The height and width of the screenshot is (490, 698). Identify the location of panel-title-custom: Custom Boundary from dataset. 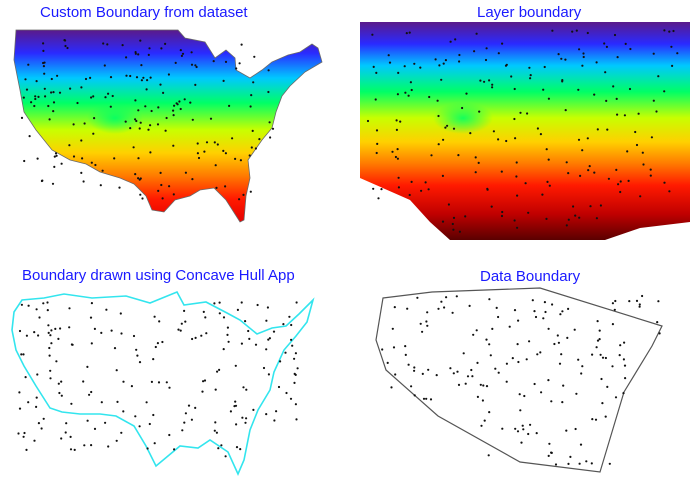
(144, 12).